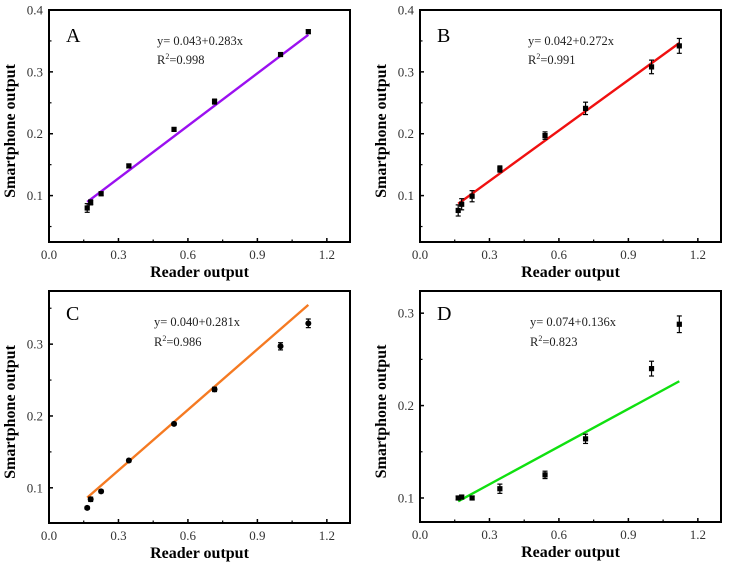  What do you see at coordinates (73, 36) in the screenshot?
I see `panel-label: A` at bounding box center [73, 36].